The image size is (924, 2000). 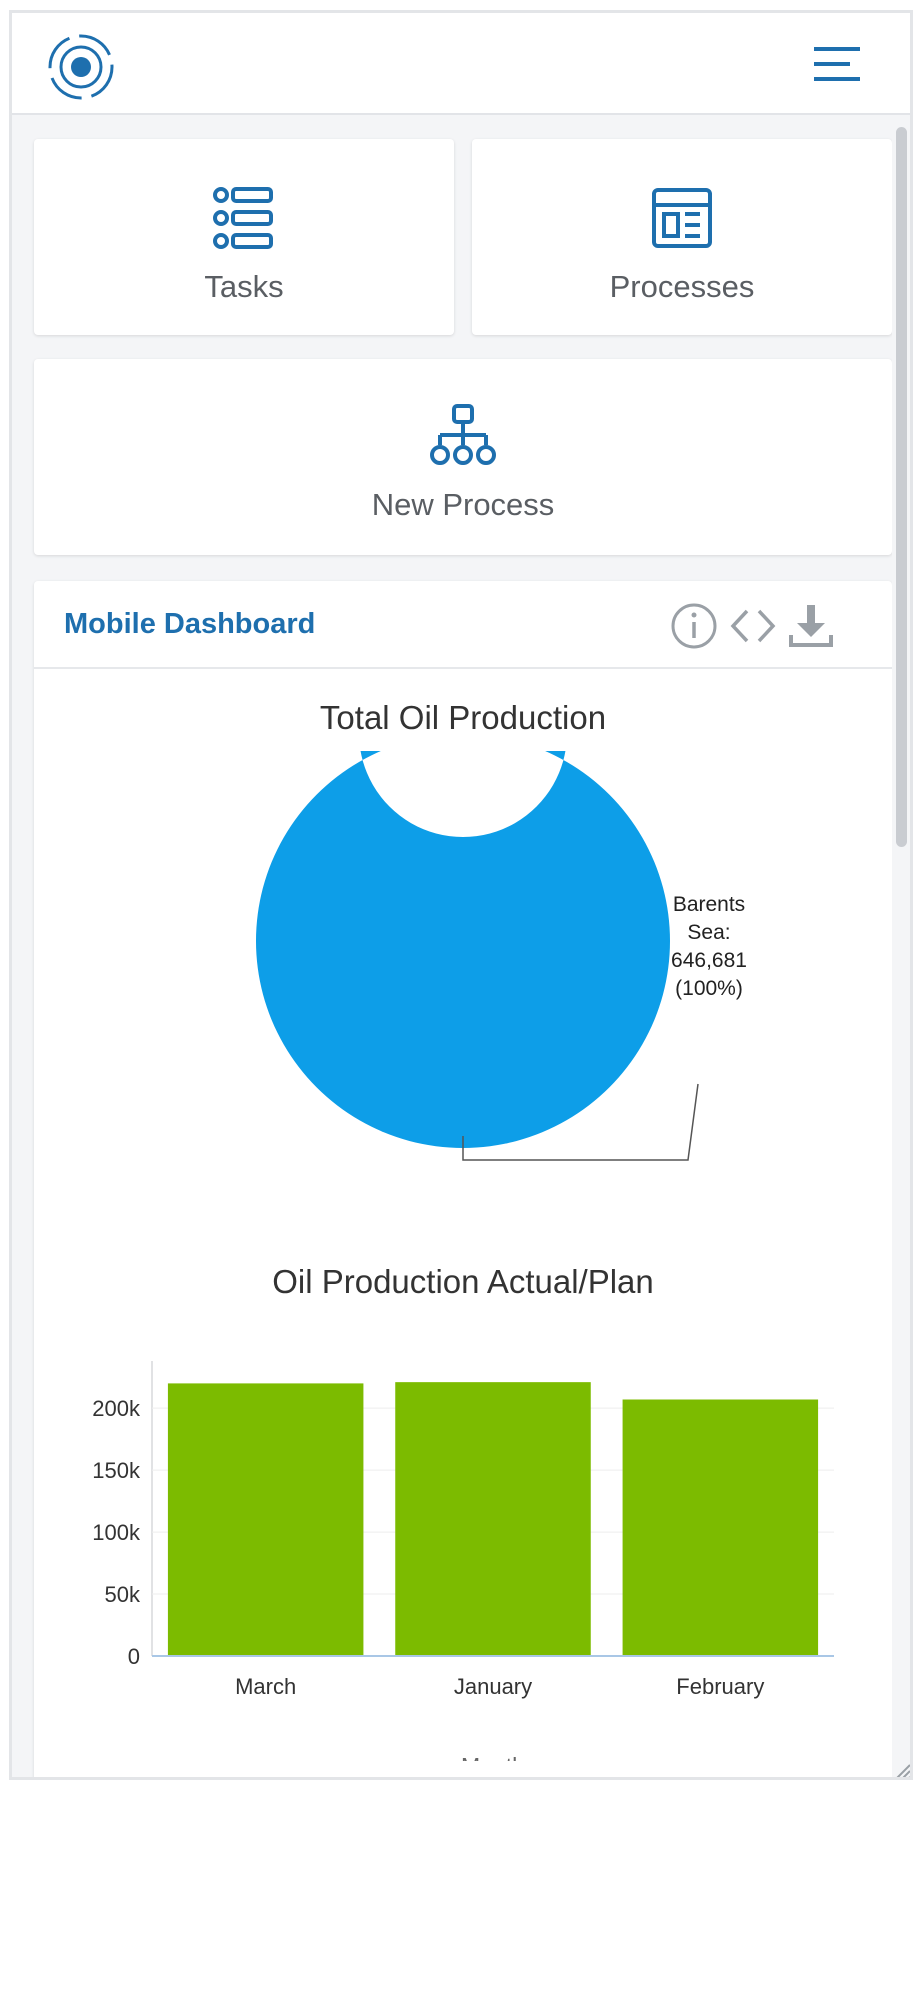 What do you see at coordinates (753, 626) in the screenshot?
I see `code-icon` at bounding box center [753, 626].